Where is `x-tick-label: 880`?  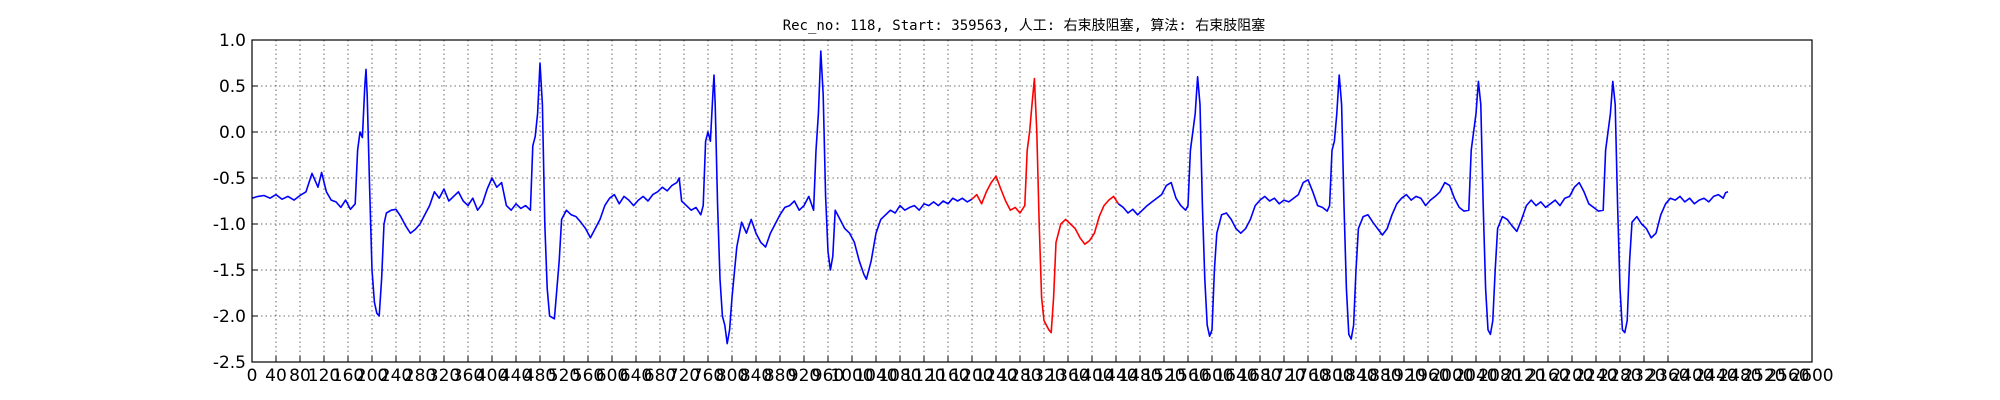 x-tick-label: 880 is located at coordinates (780, 376).